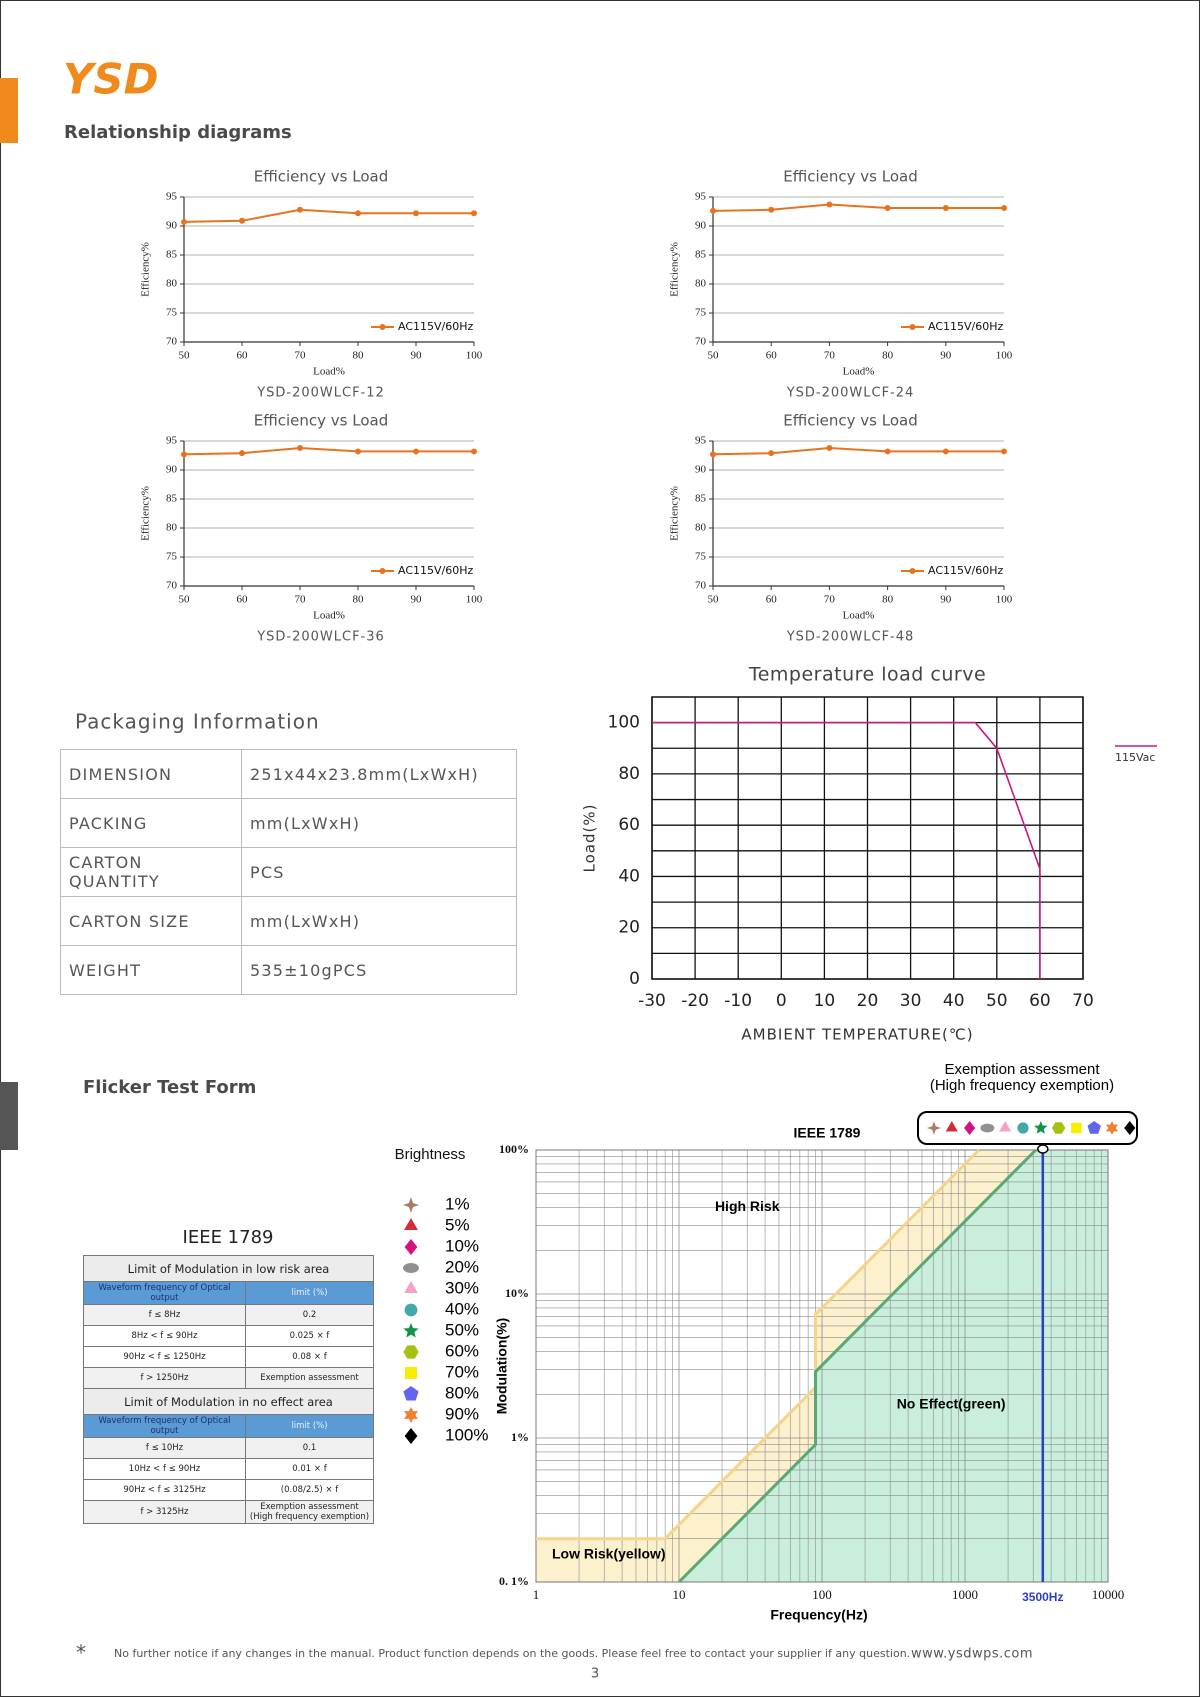  I want to click on y-tick-label: 10%, so click(517, 1293).